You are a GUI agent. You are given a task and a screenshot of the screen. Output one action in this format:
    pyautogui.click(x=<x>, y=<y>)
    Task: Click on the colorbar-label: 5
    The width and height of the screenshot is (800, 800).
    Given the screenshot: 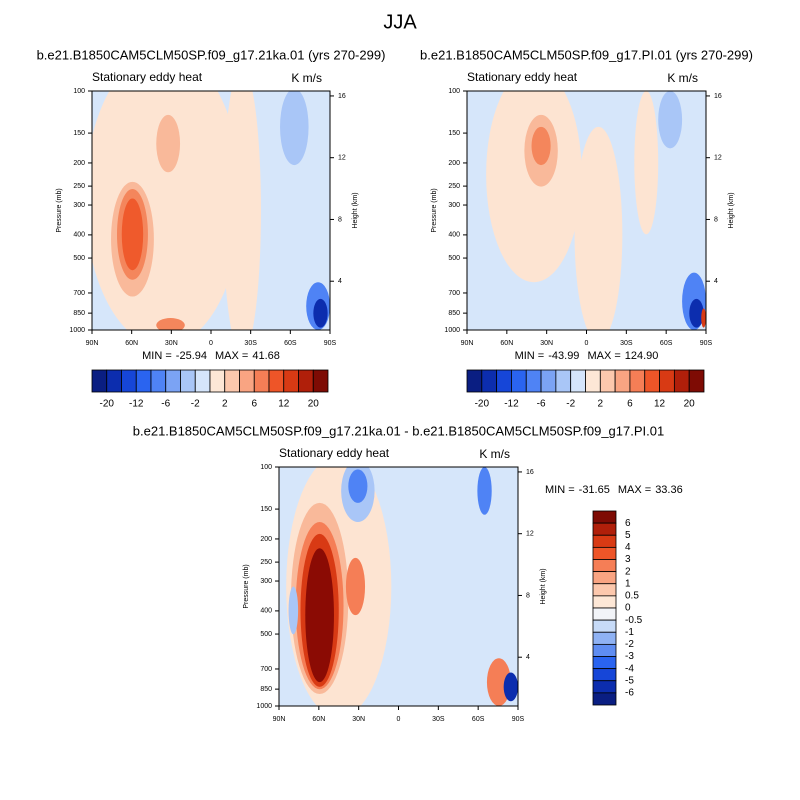 What is the action you would take?
    pyautogui.click(x=628, y=535)
    